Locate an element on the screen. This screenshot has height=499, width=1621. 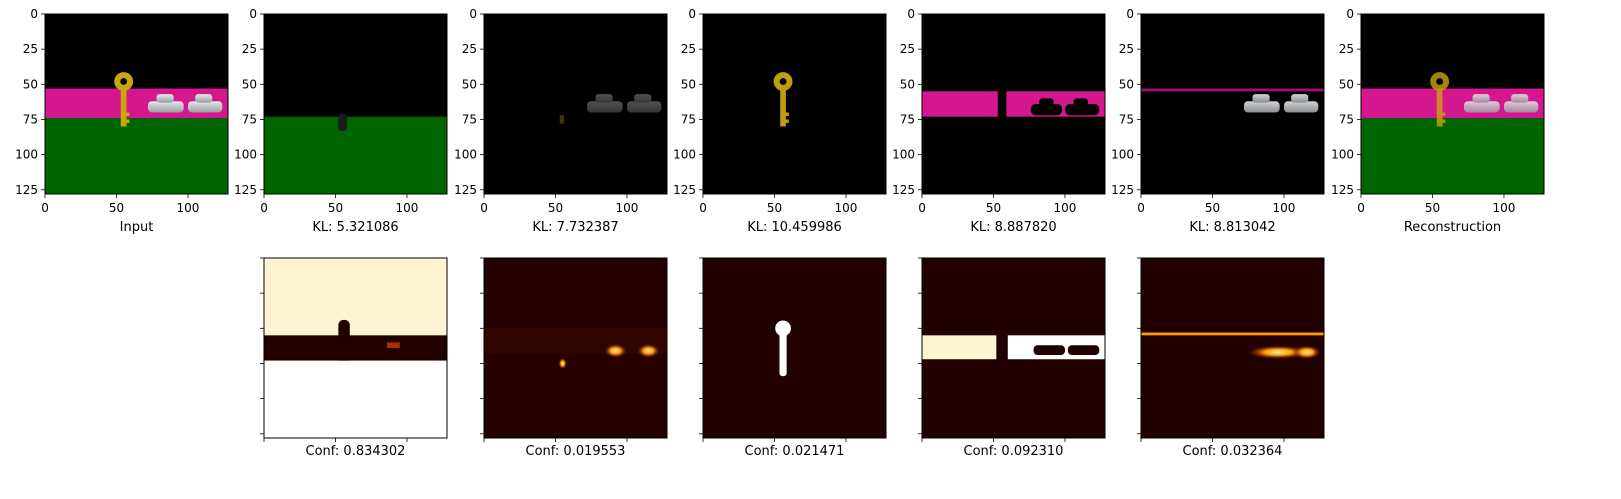
hot-edge is located at coordinates (1232, 334).